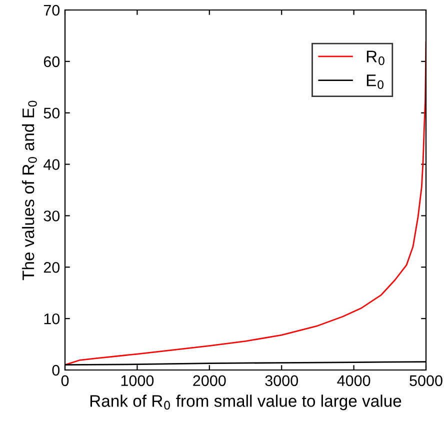 Image resolution: width=444 pixels, height=426 pixels. What do you see at coordinates (426, 380) in the screenshot?
I see `x-tick-label: 5000` at bounding box center [426, 380].